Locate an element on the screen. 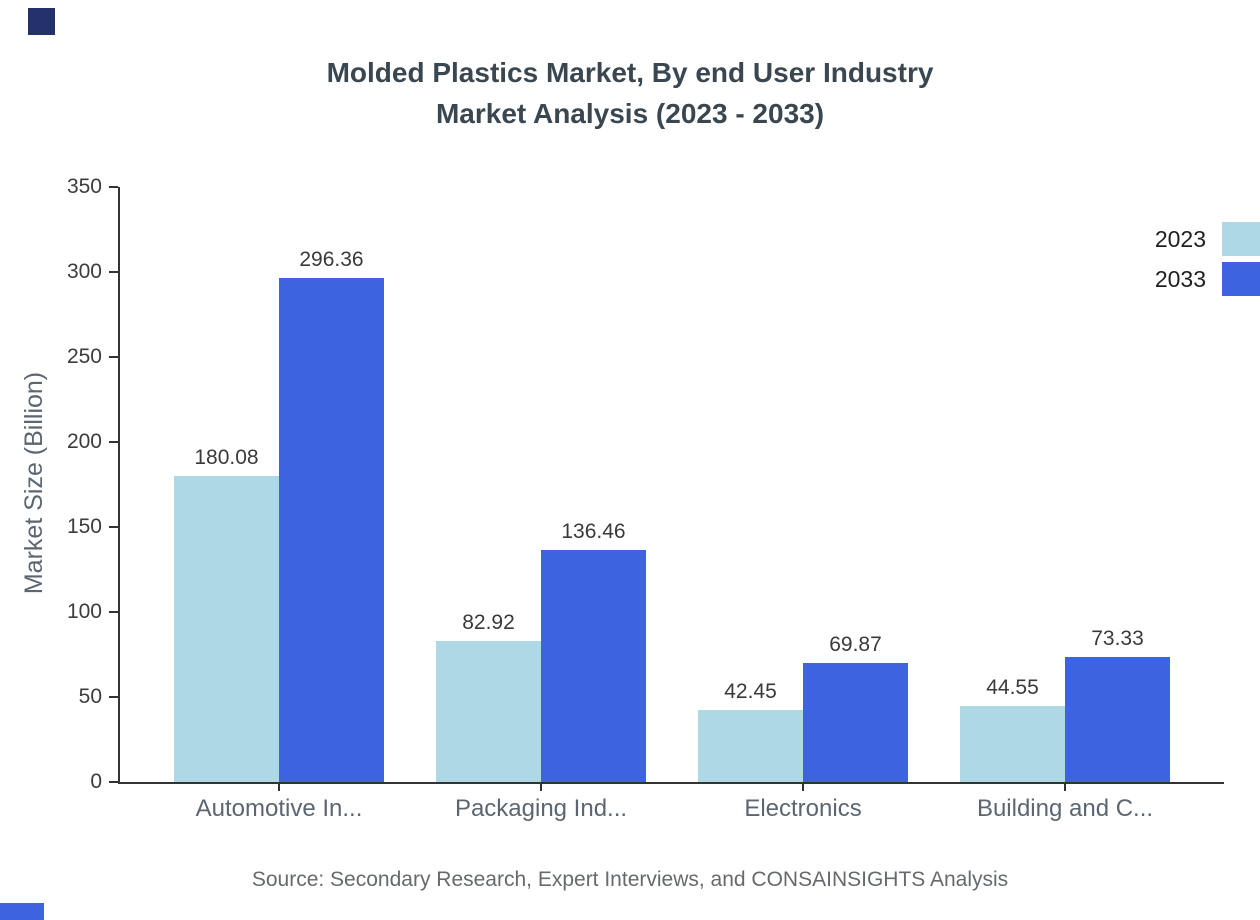 The height and width of the screenshot is (920, 1260). legend: 2023 2033 is located at coordinates (1207, 259).